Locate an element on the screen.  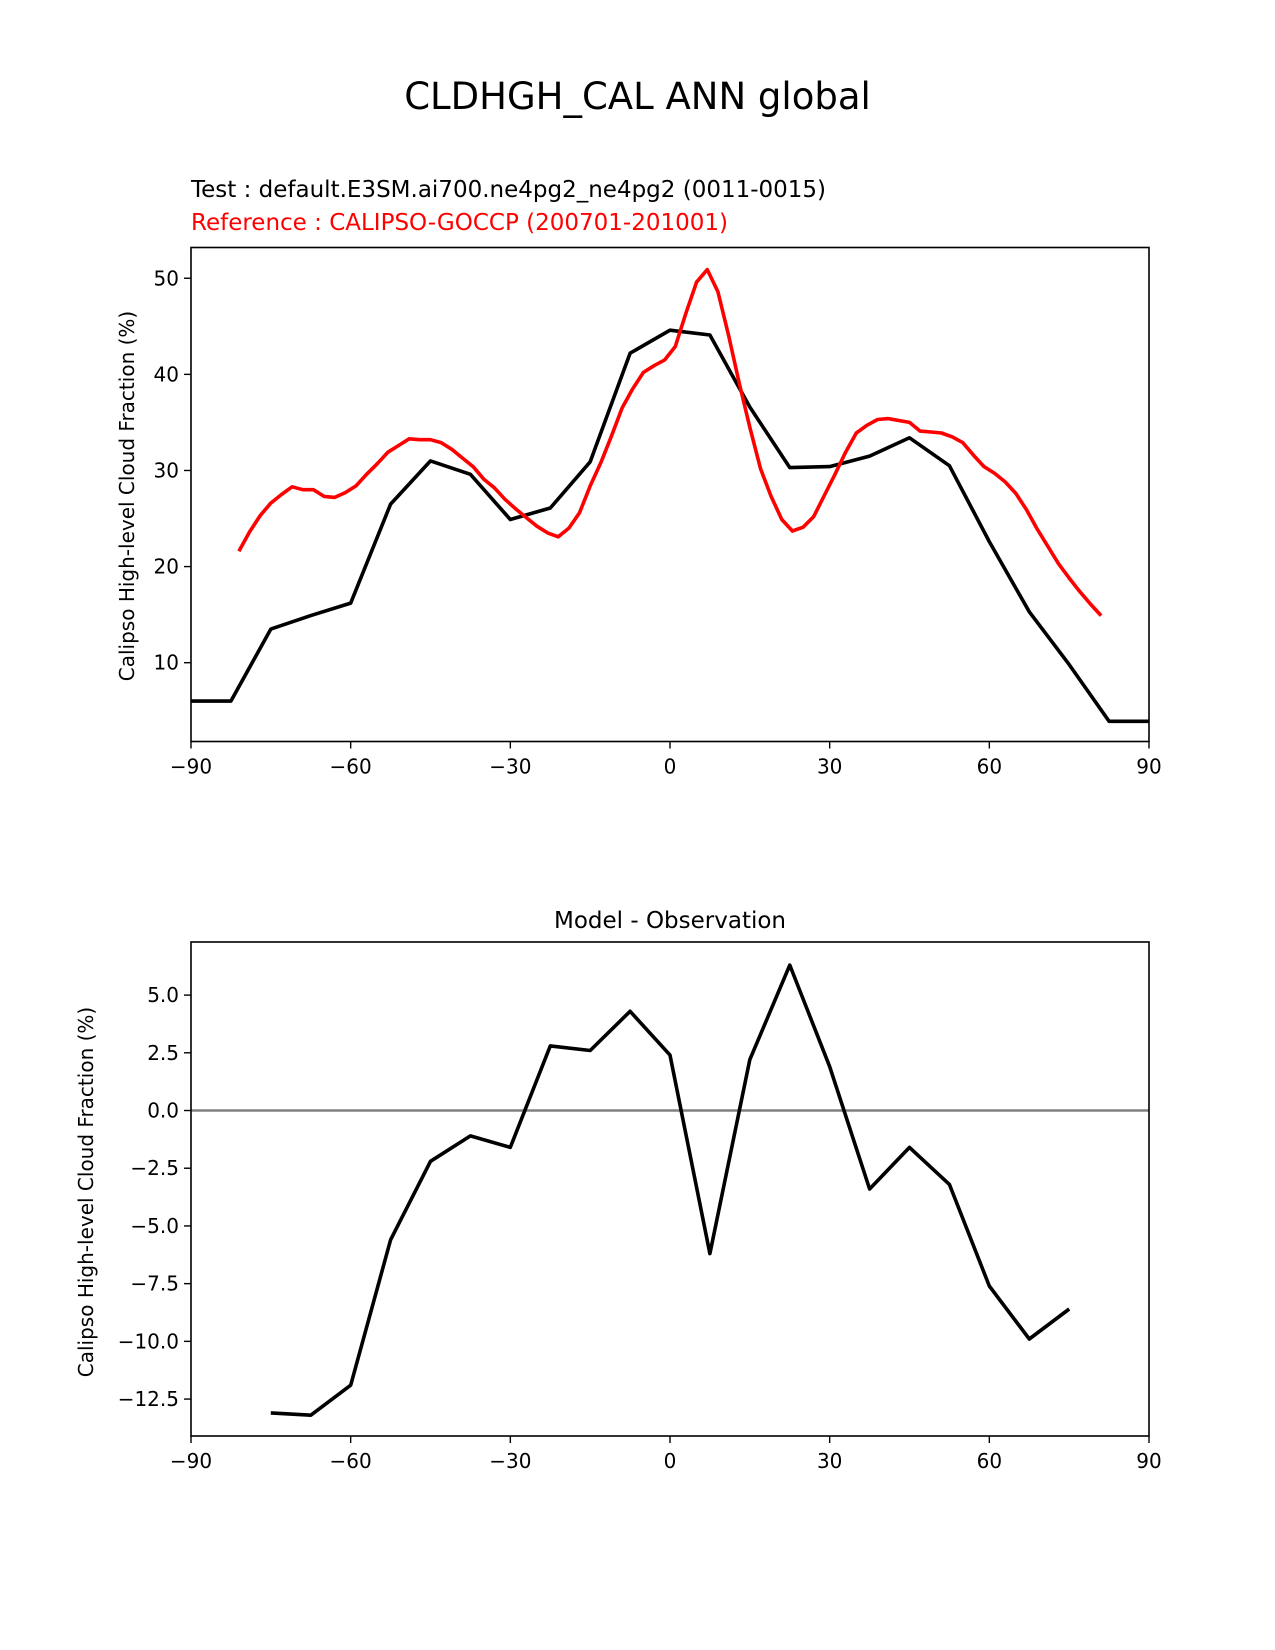
y-tick-label: −7.5 is located at coordinates (154, 1284).